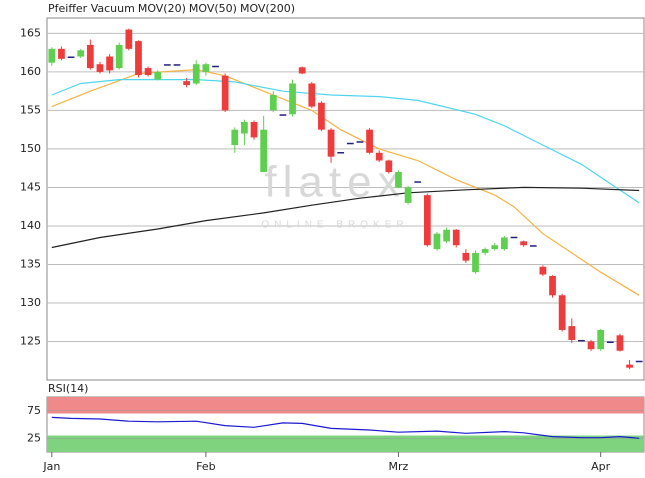  I want to click on y-tick-label: 150, so click(30, 148).